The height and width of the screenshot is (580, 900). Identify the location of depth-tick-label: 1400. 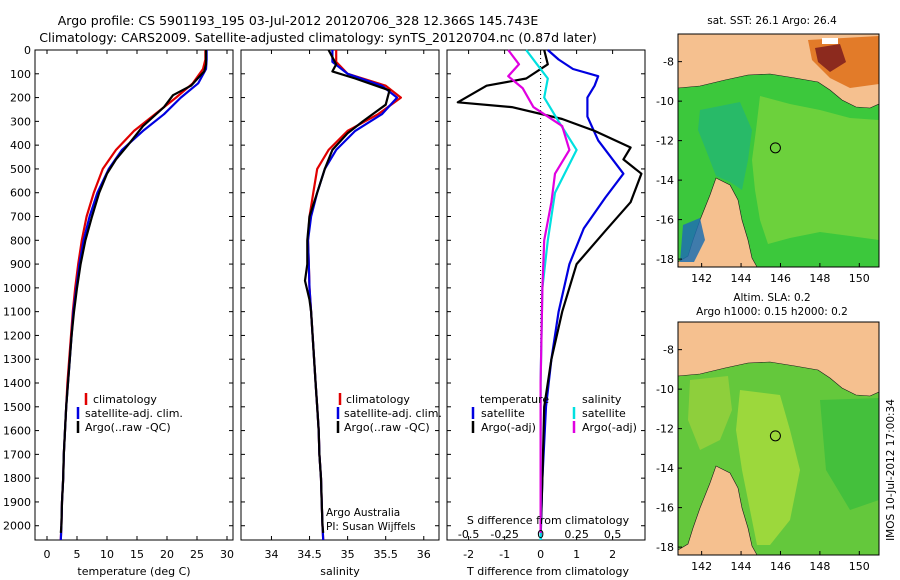
(17, 383).